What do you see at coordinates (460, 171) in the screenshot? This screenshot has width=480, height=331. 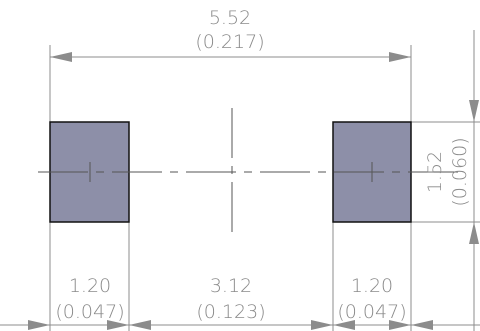 I see `pad-height-inch: (0.060)` at bounding box center [460, 171].